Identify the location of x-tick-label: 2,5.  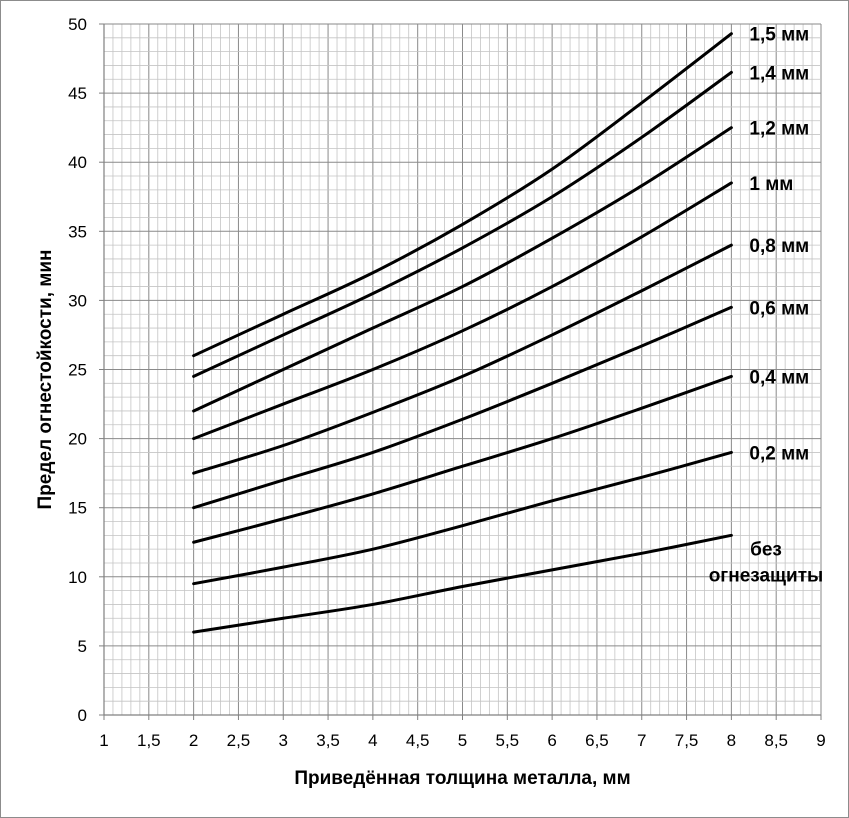
(239, 740).